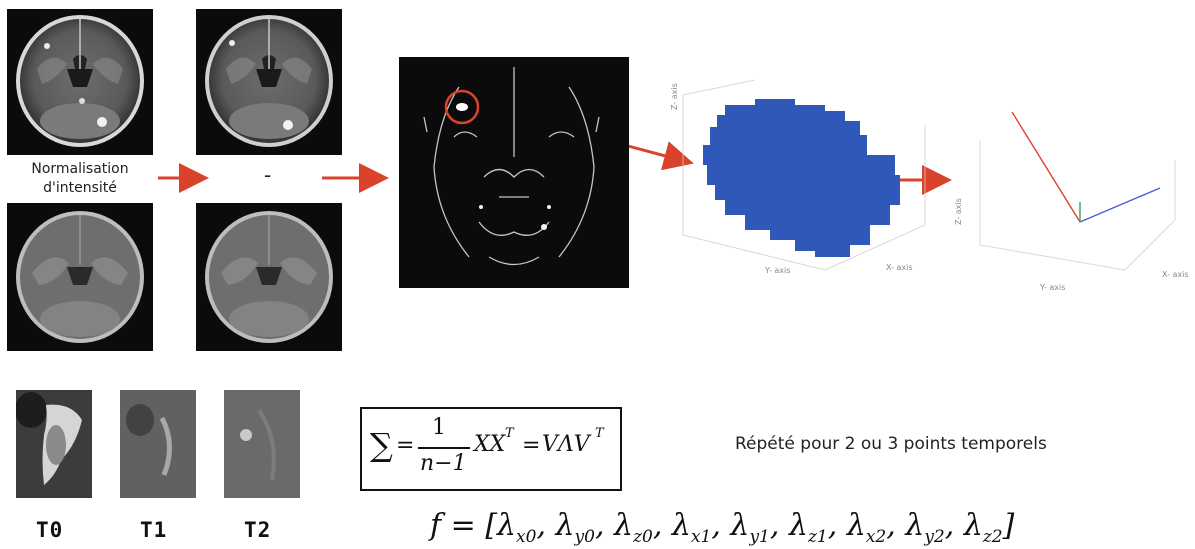  I want to click on equals-1: =, so click(405, 445).